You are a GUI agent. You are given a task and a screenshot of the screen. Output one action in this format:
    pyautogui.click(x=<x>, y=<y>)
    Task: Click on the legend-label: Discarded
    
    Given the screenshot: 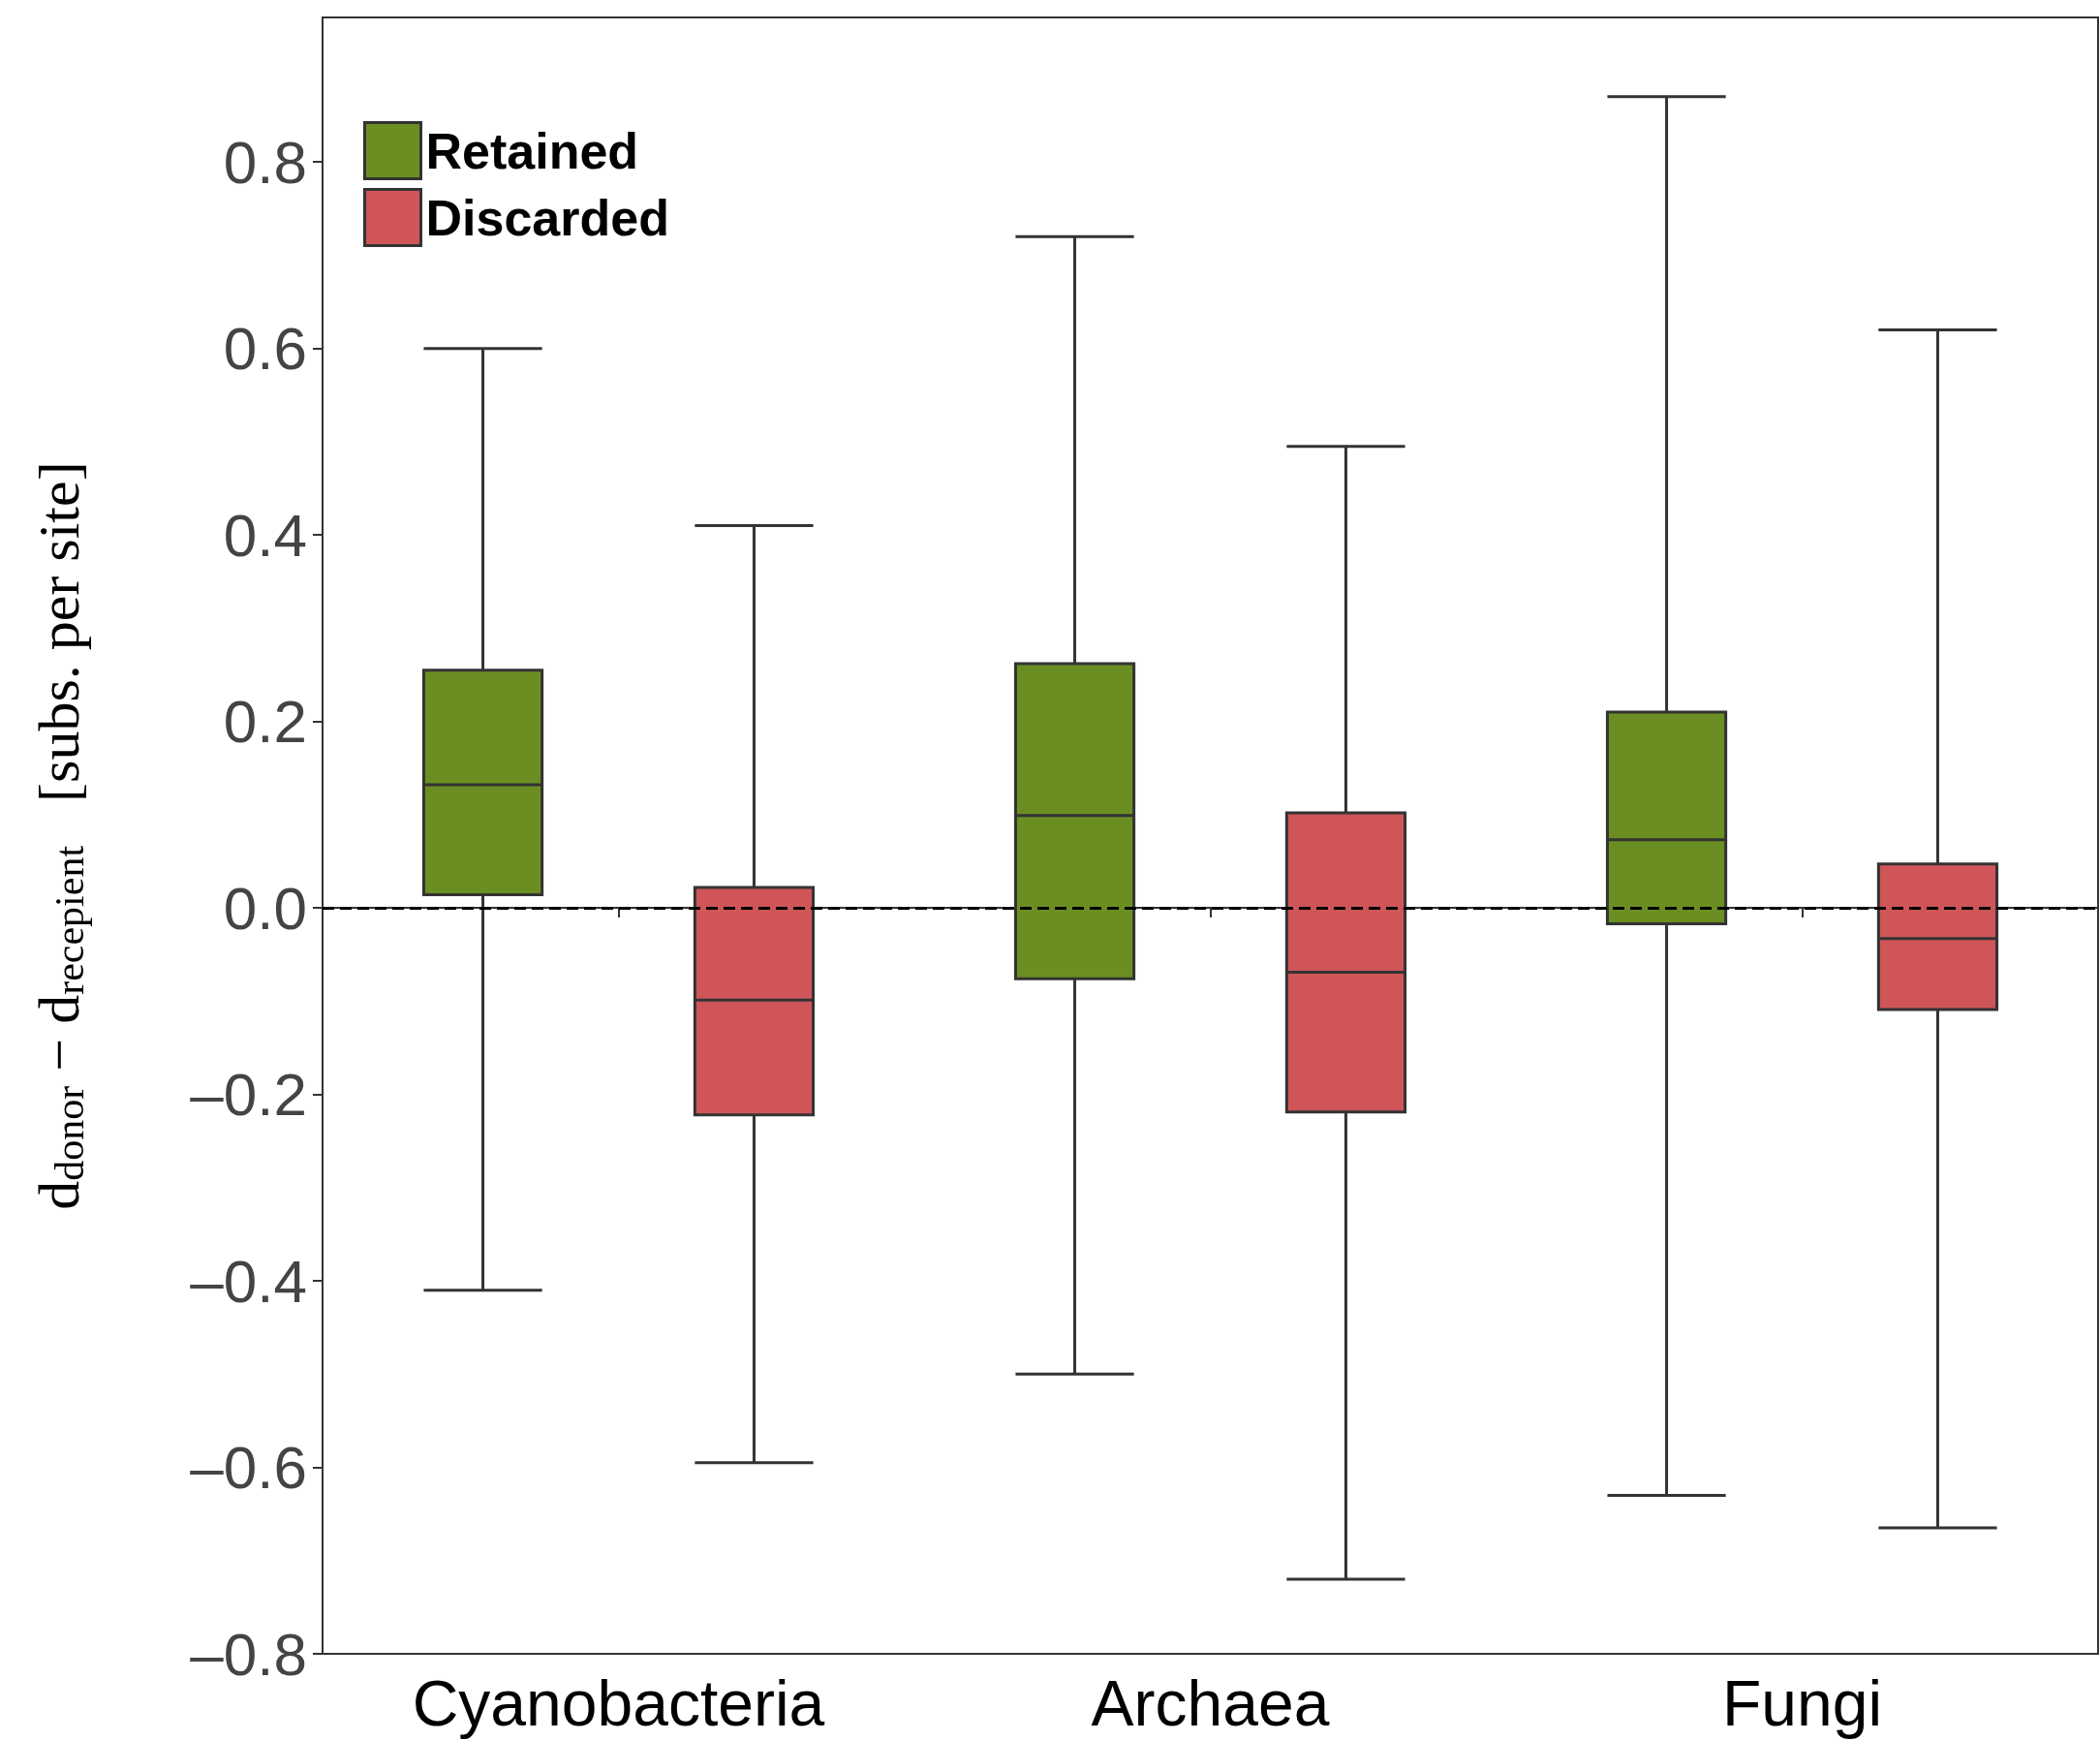 What is the action you would take?
    pyautogui.click(x=547, y=217)
    